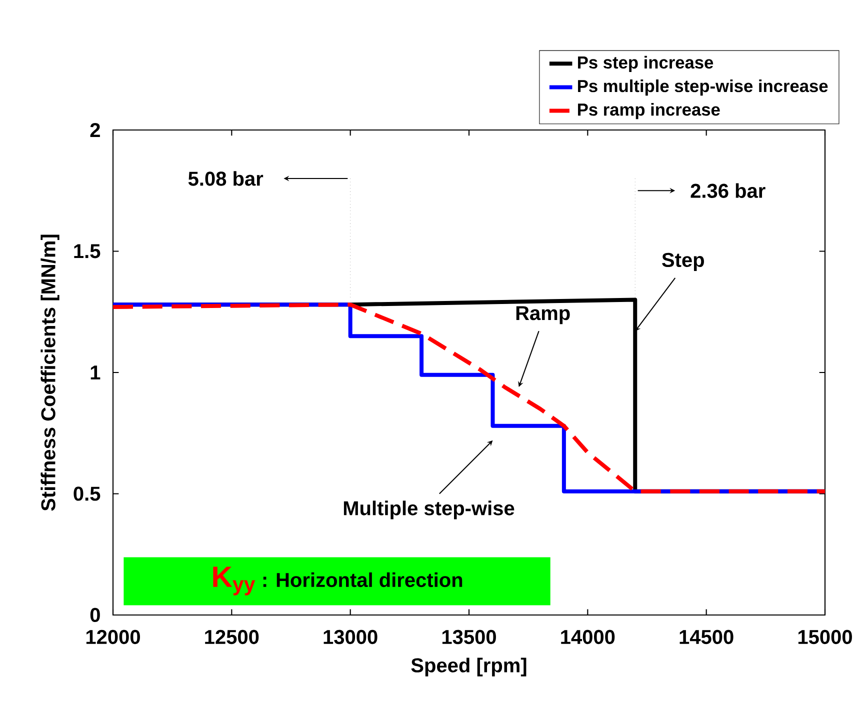 Image resolution: width=865 pixels, height=721 pixels. What do you see at coordinates (825, 637) in the screenshot?
I see `x-tick-label: 15000` at bounding box center [825, 637].